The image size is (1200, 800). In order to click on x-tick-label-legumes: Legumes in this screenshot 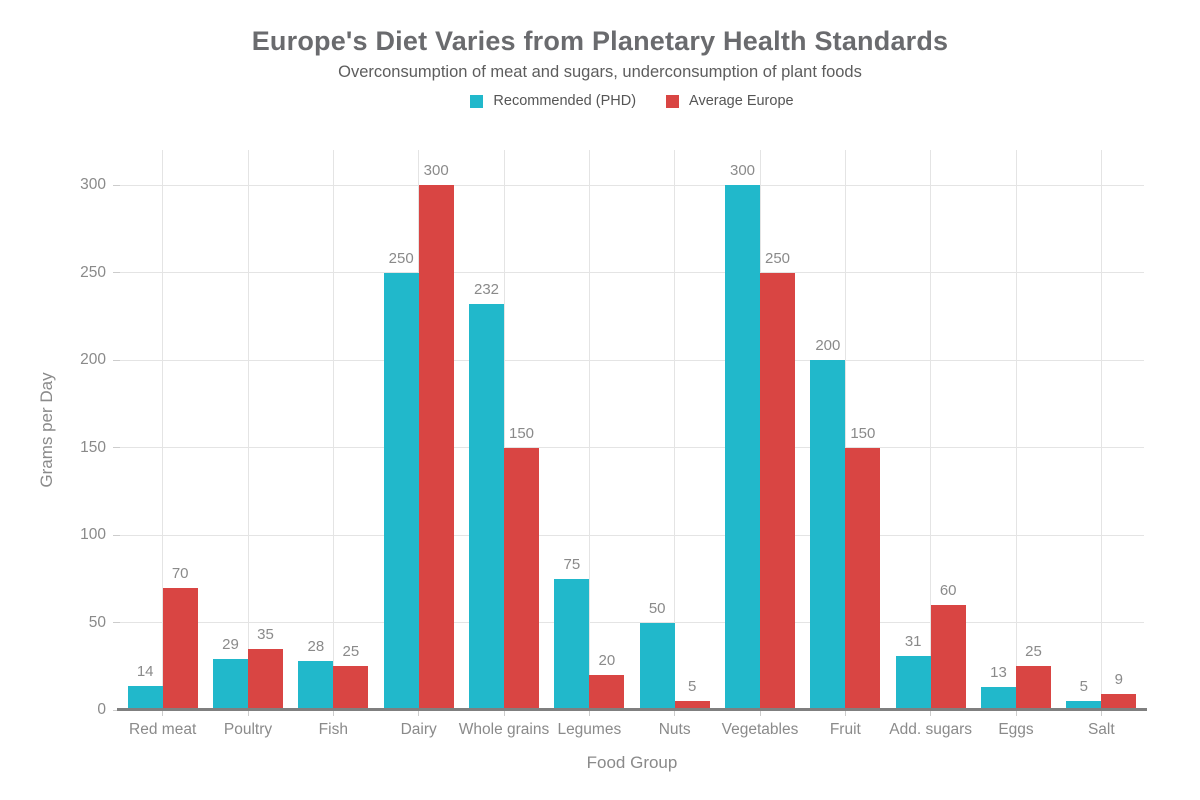, I will do `click(589, 729)`.